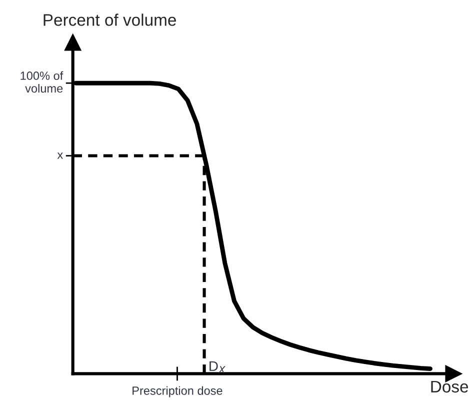 Image resolution: width=470 pixels, height=404 pixels. Describe the element at coordinates (449, 386) in the screenshot. I see `x-axis-title: Dose` at that location.